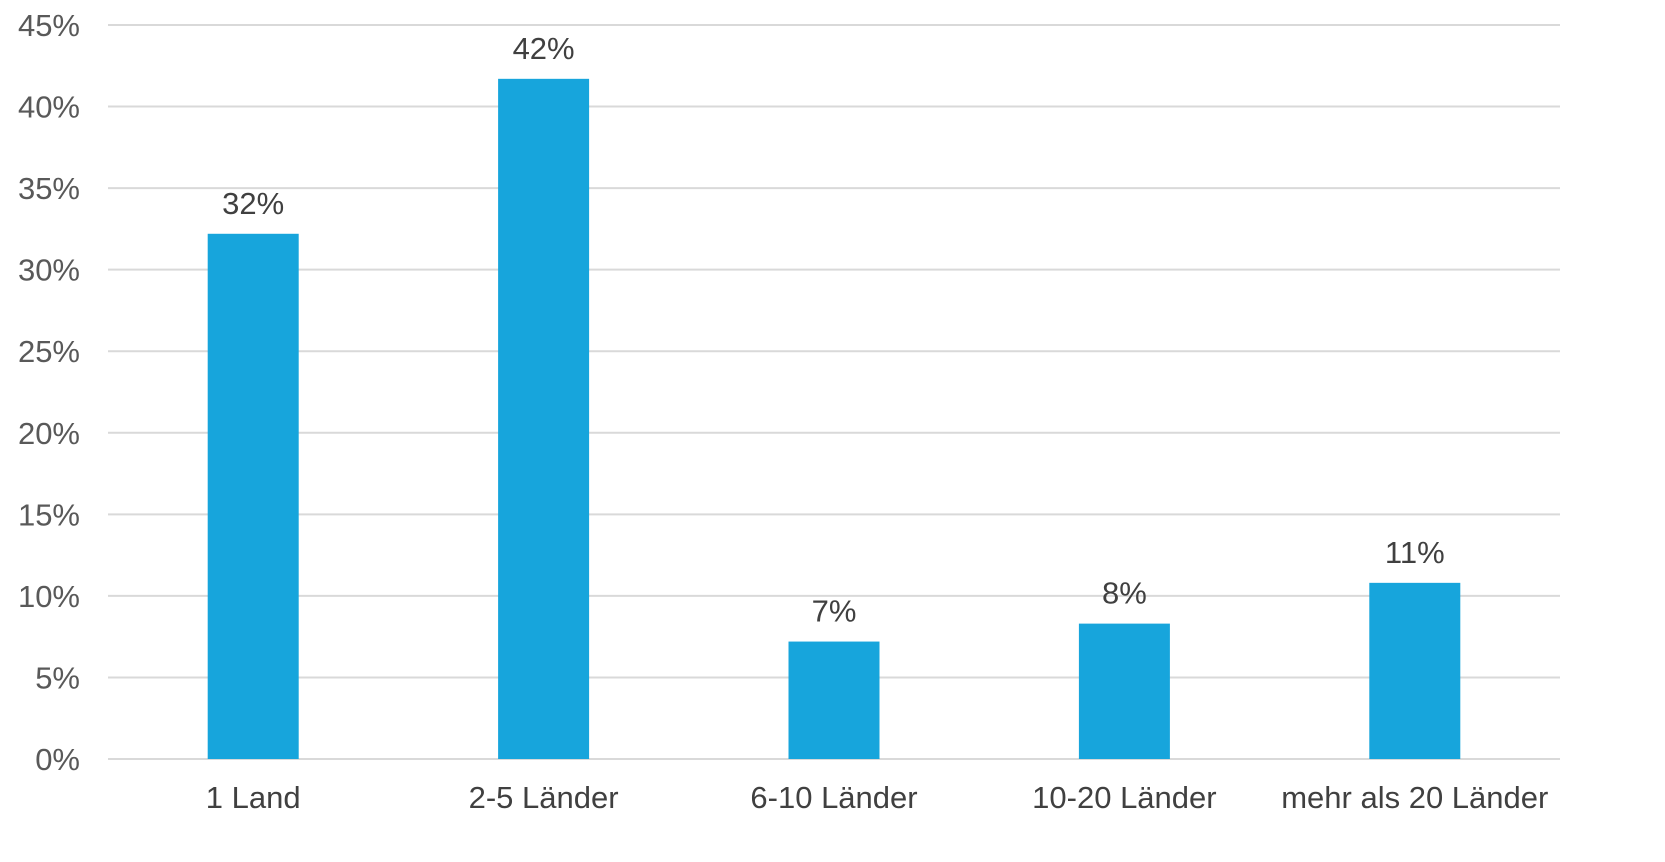 This screenshot has width=1665, height=862. What do you see at coordinates (253, 797) in the screenshot?
I see `x-tick-label: 1 Land` at bounding box center [253, 797].